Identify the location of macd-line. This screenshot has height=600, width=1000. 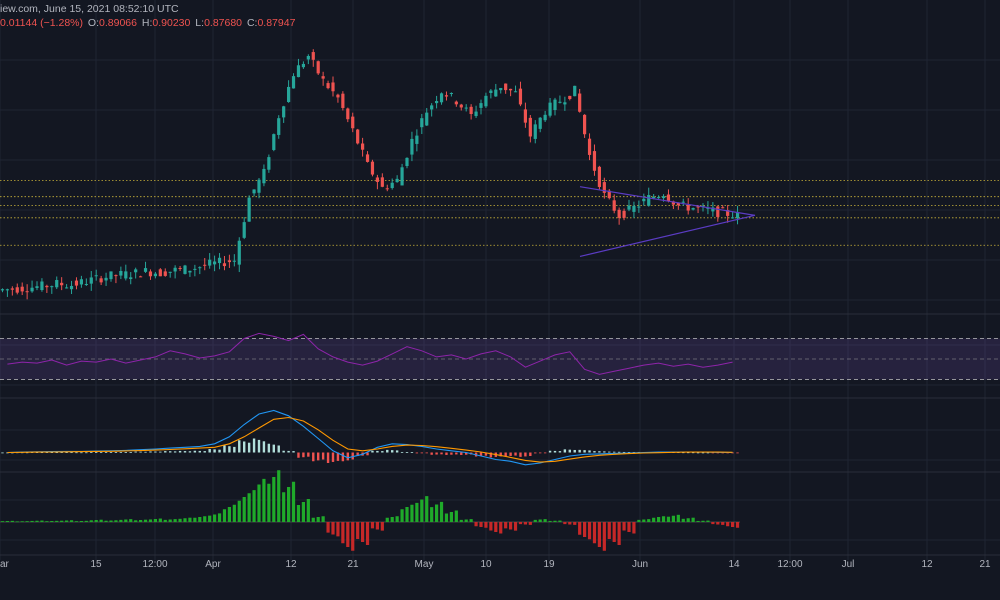
(370, 437).